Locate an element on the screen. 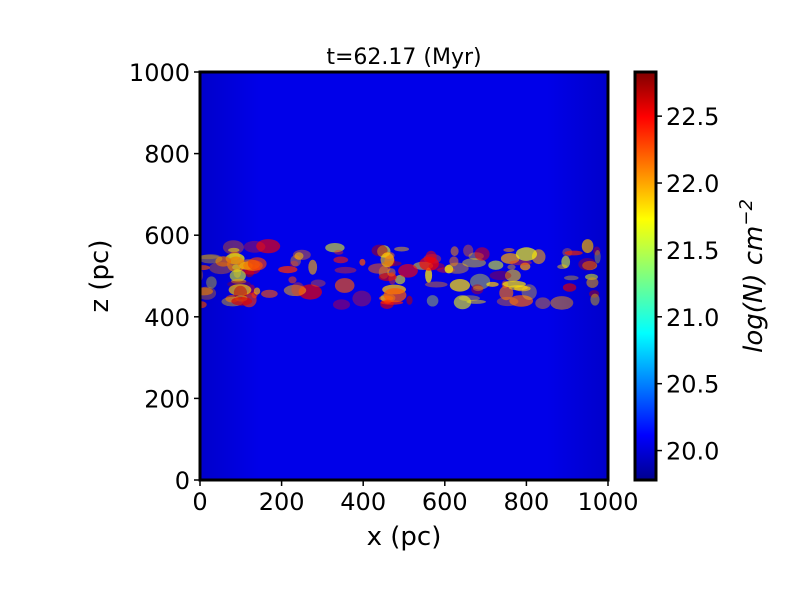 The width and height of the screenshot is (800, 600). x-tick-label: 1000 is located at coordinates (607, 502).